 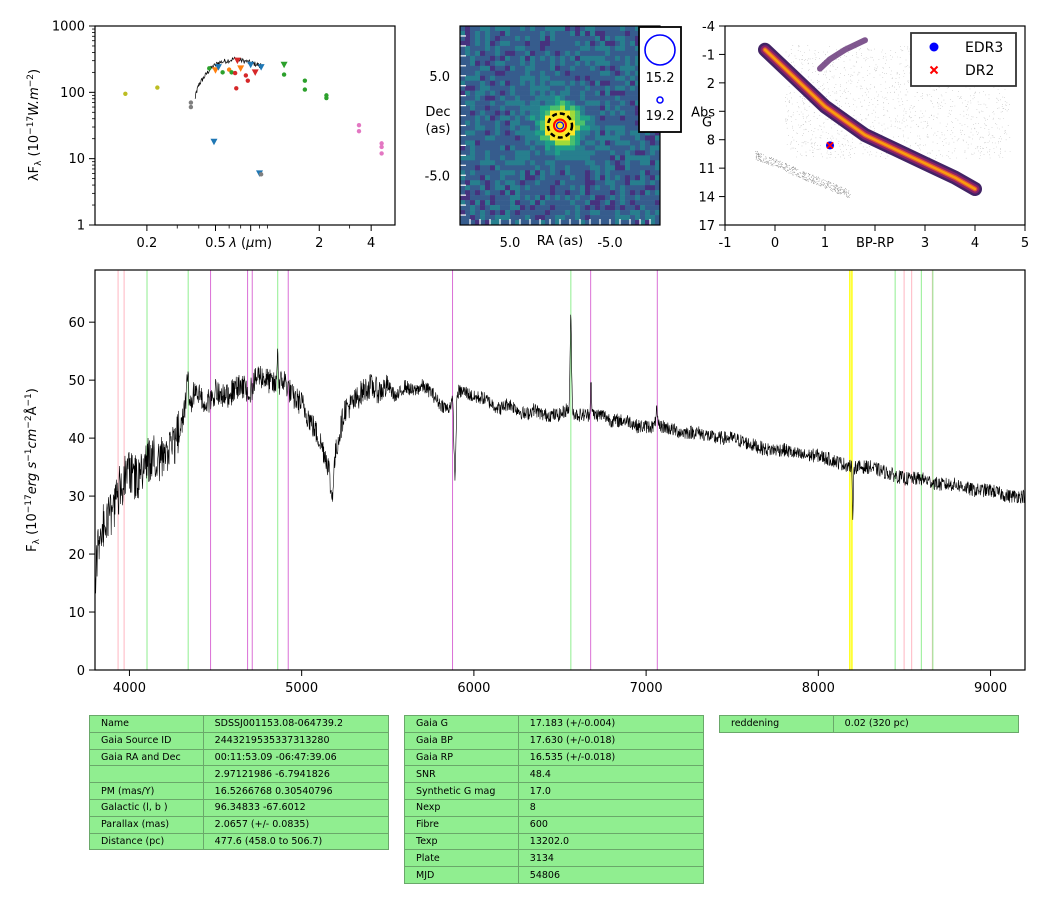 I want to click on spectrum-xtick-label: 5000, so click(x=301, y=688).